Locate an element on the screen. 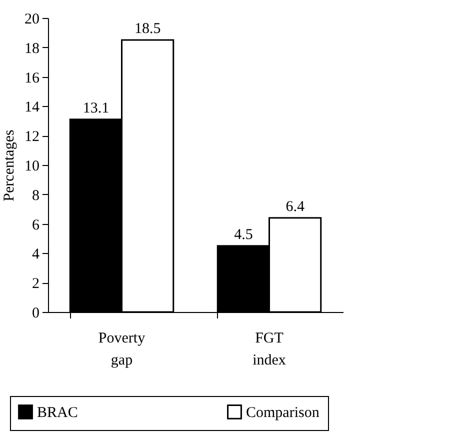 The width and height of the screenshot is (460, 442). legend-label: Comparison is located at coordinates (283, 412).